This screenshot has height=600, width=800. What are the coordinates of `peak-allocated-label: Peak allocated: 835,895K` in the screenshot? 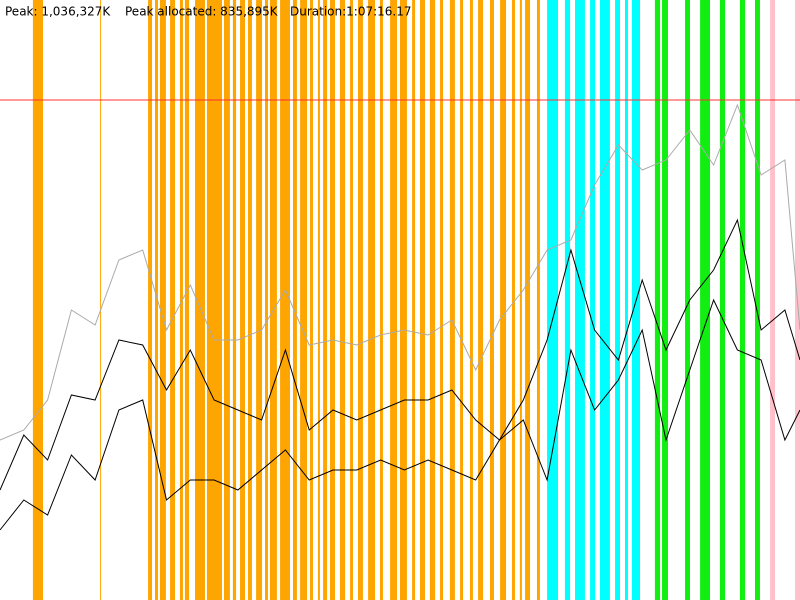 It's located at (202, 12).